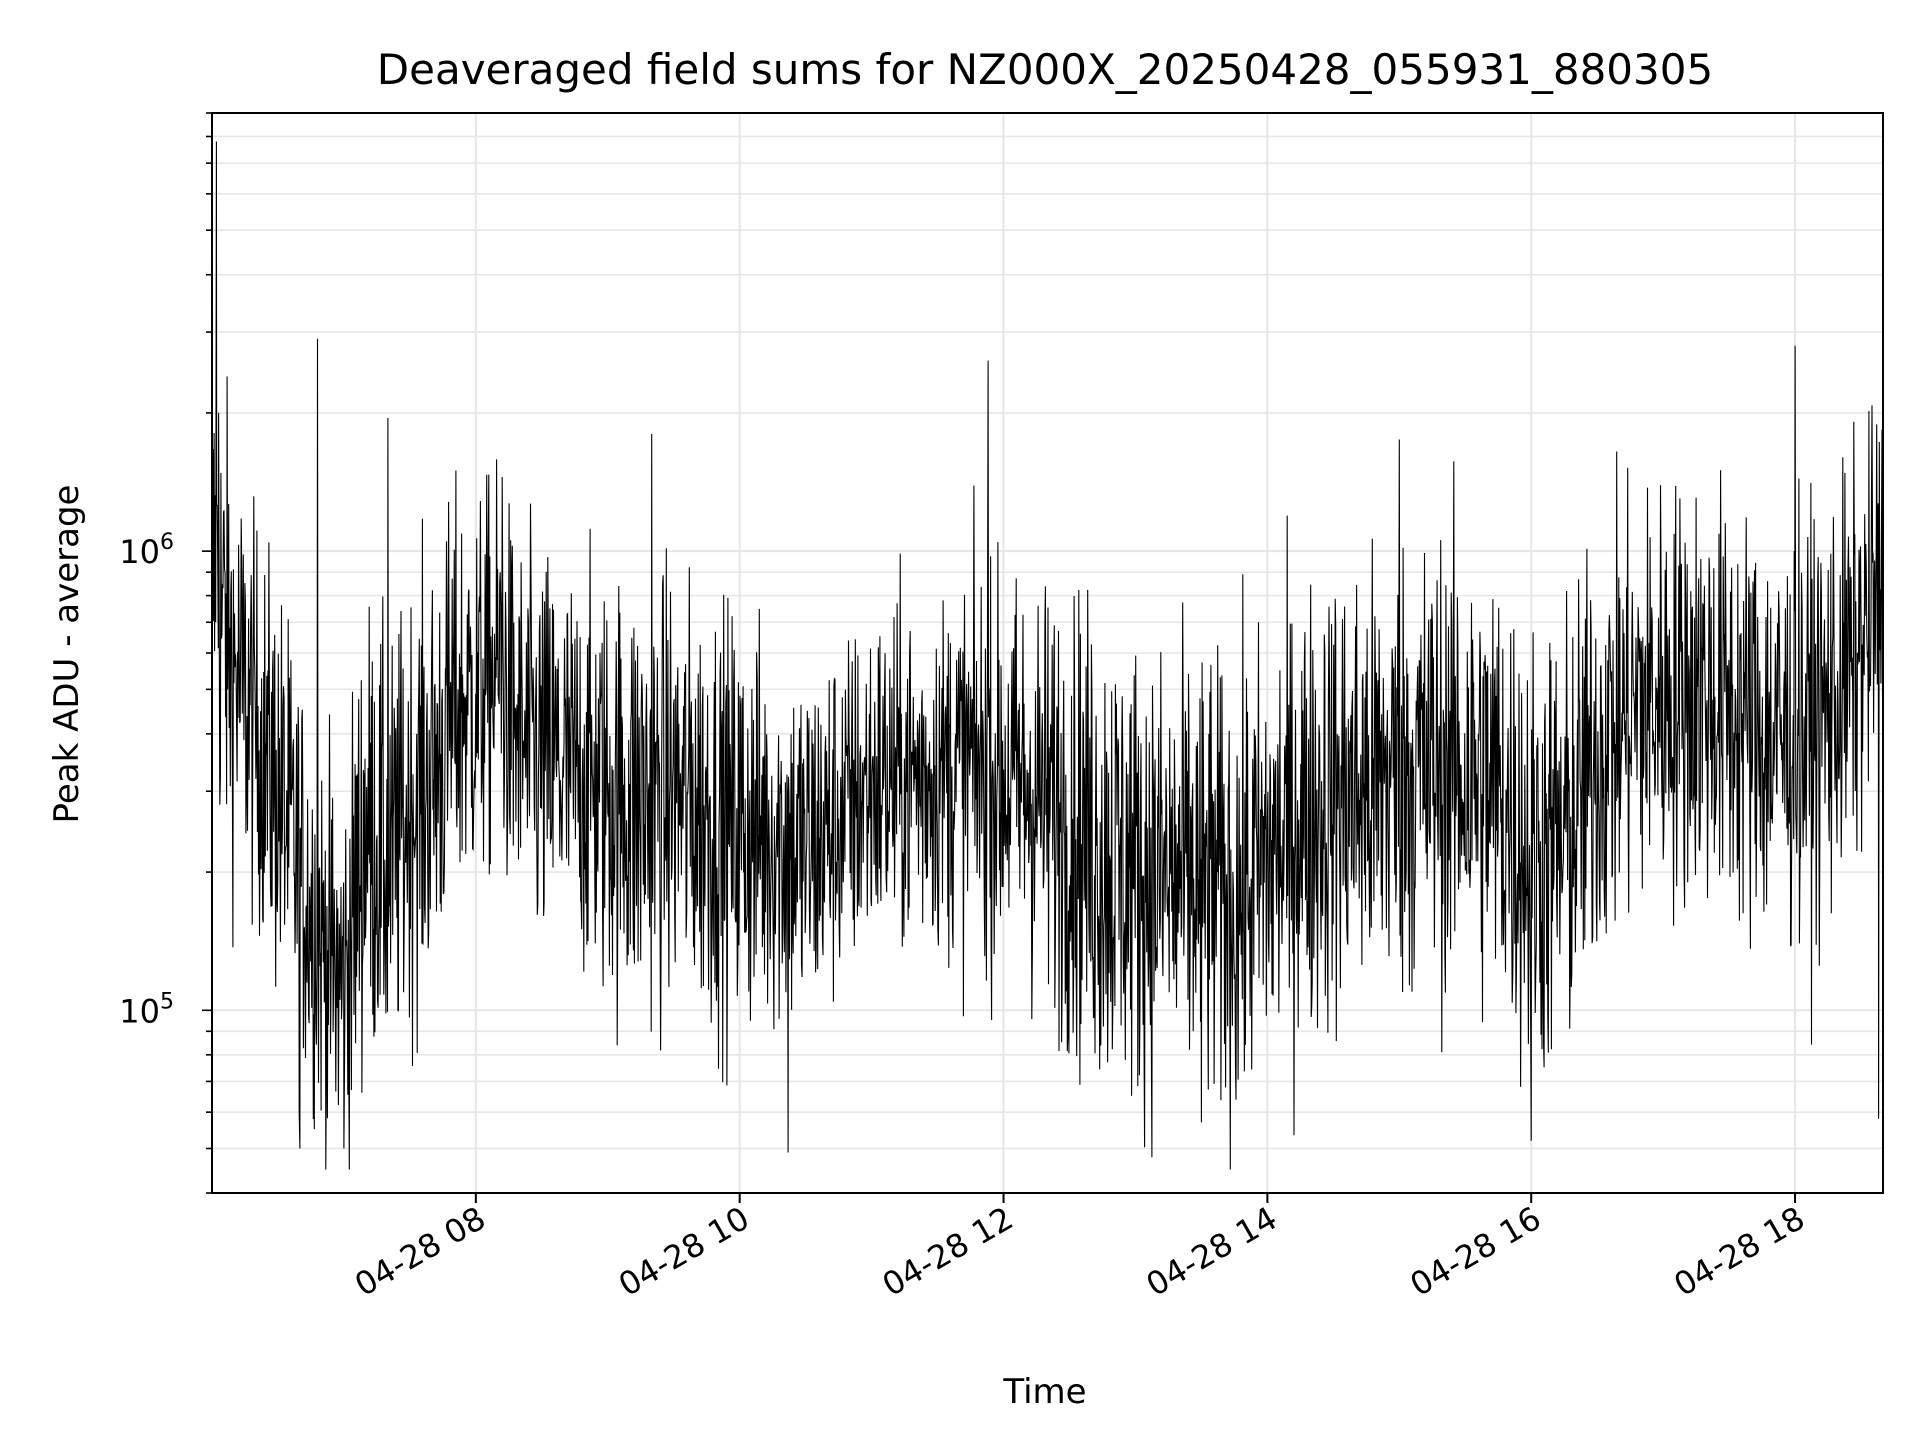 The width and height of the screenshot is (1920, 1440). I want to click on x-axis-title: Time, so click(1044, 1392).